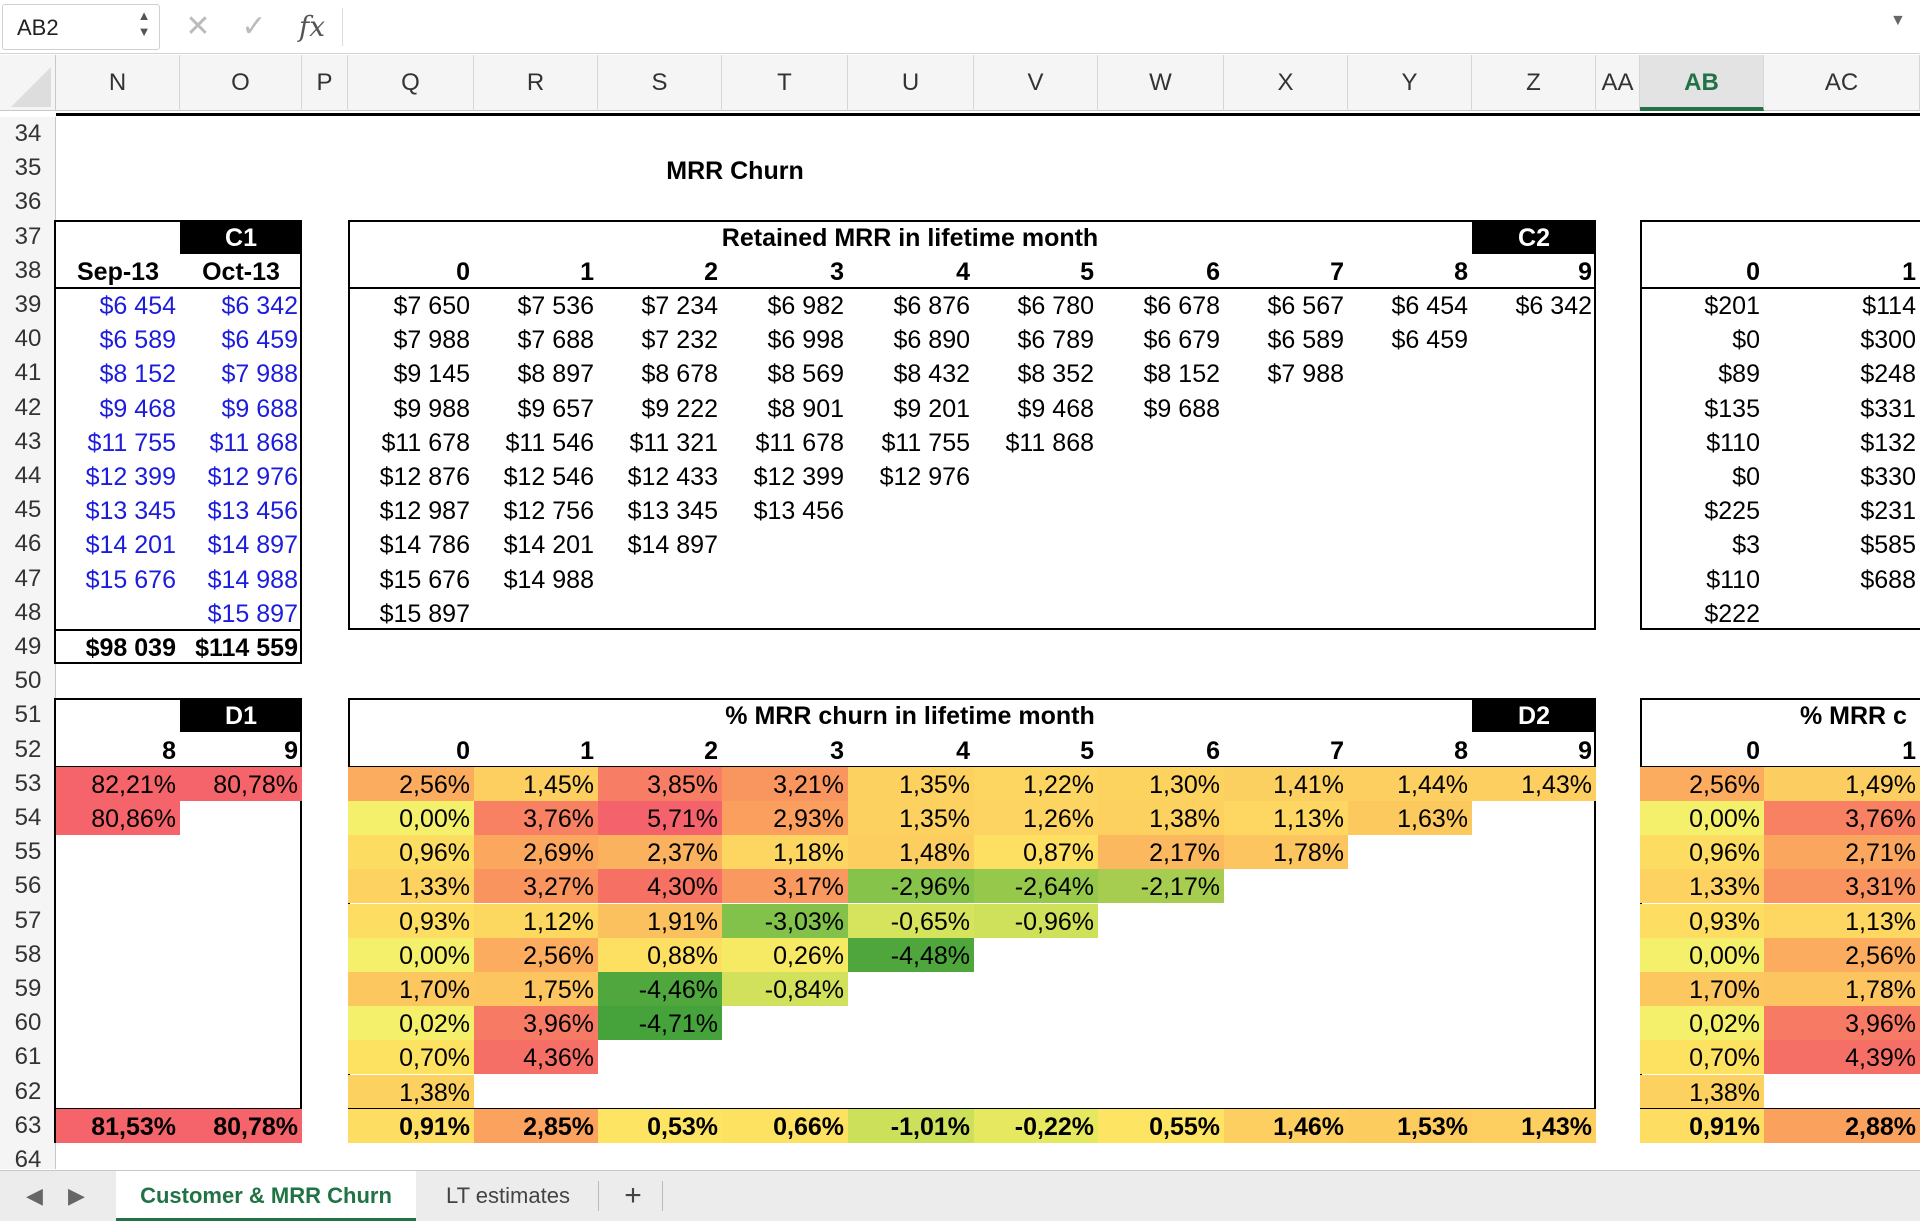  What do you see at coordinates (1087, 750) in the screenshot?
I see `d2-header: 5` at bounding box center [1087, 750].